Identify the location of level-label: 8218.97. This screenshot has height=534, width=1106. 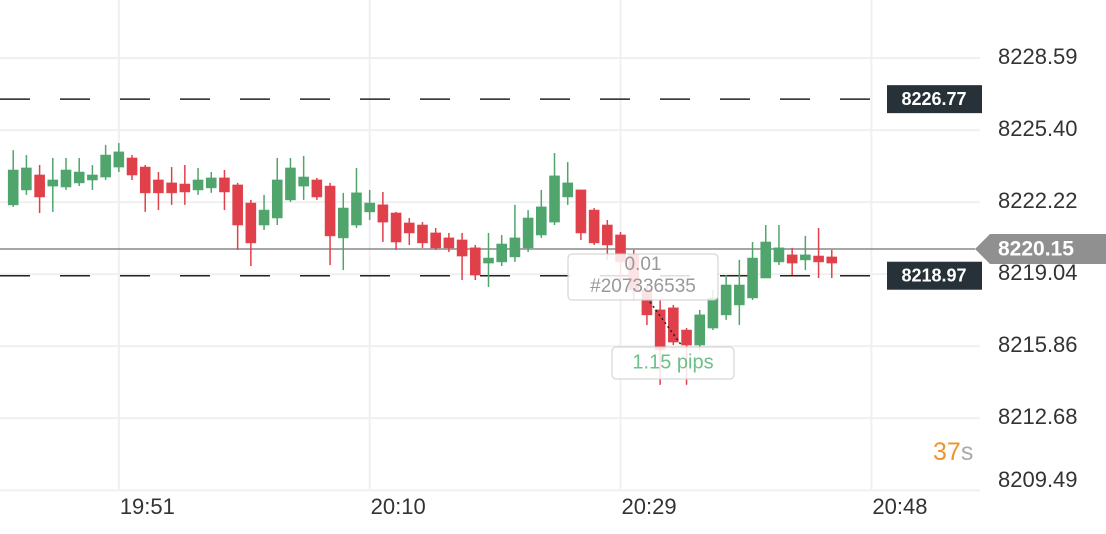
(933, 275).